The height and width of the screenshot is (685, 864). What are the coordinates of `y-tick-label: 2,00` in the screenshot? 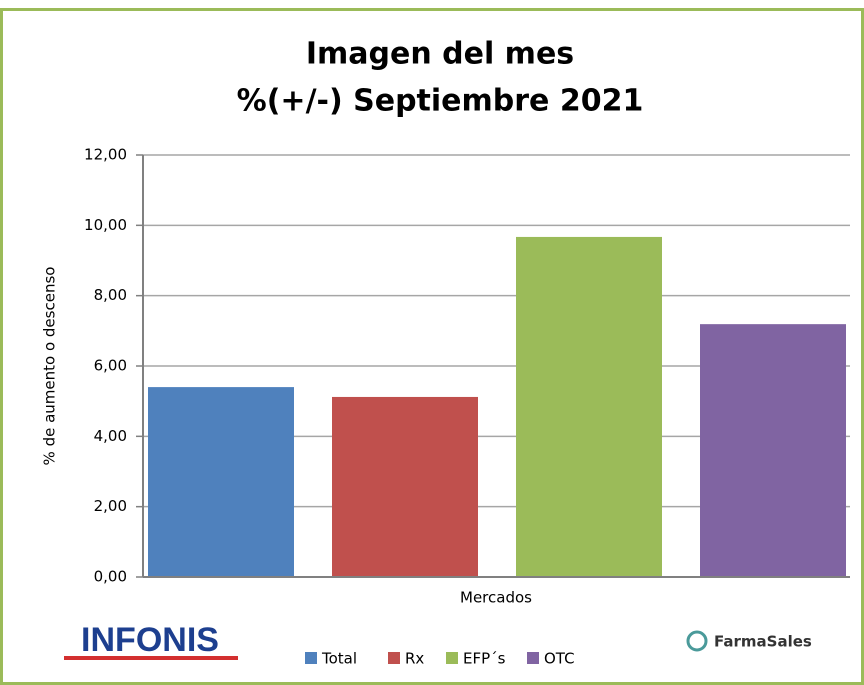 It's located at (110, 506).